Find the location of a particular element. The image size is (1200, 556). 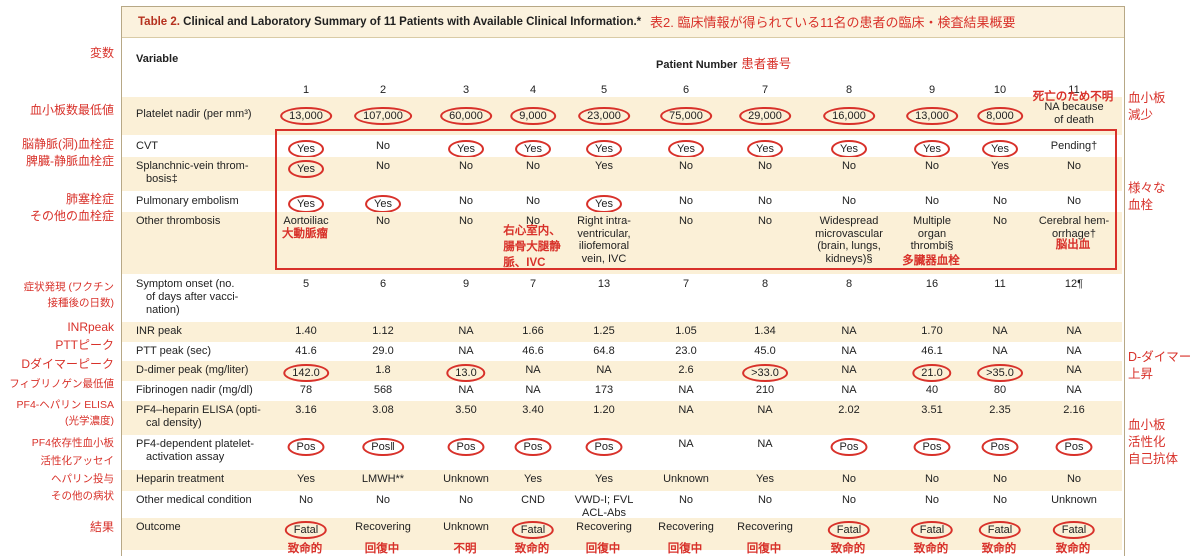

jp-note-right-ventricular: 右心室内、 腸骨大腿静 脈、IVC is located at coordinates (532, 246).